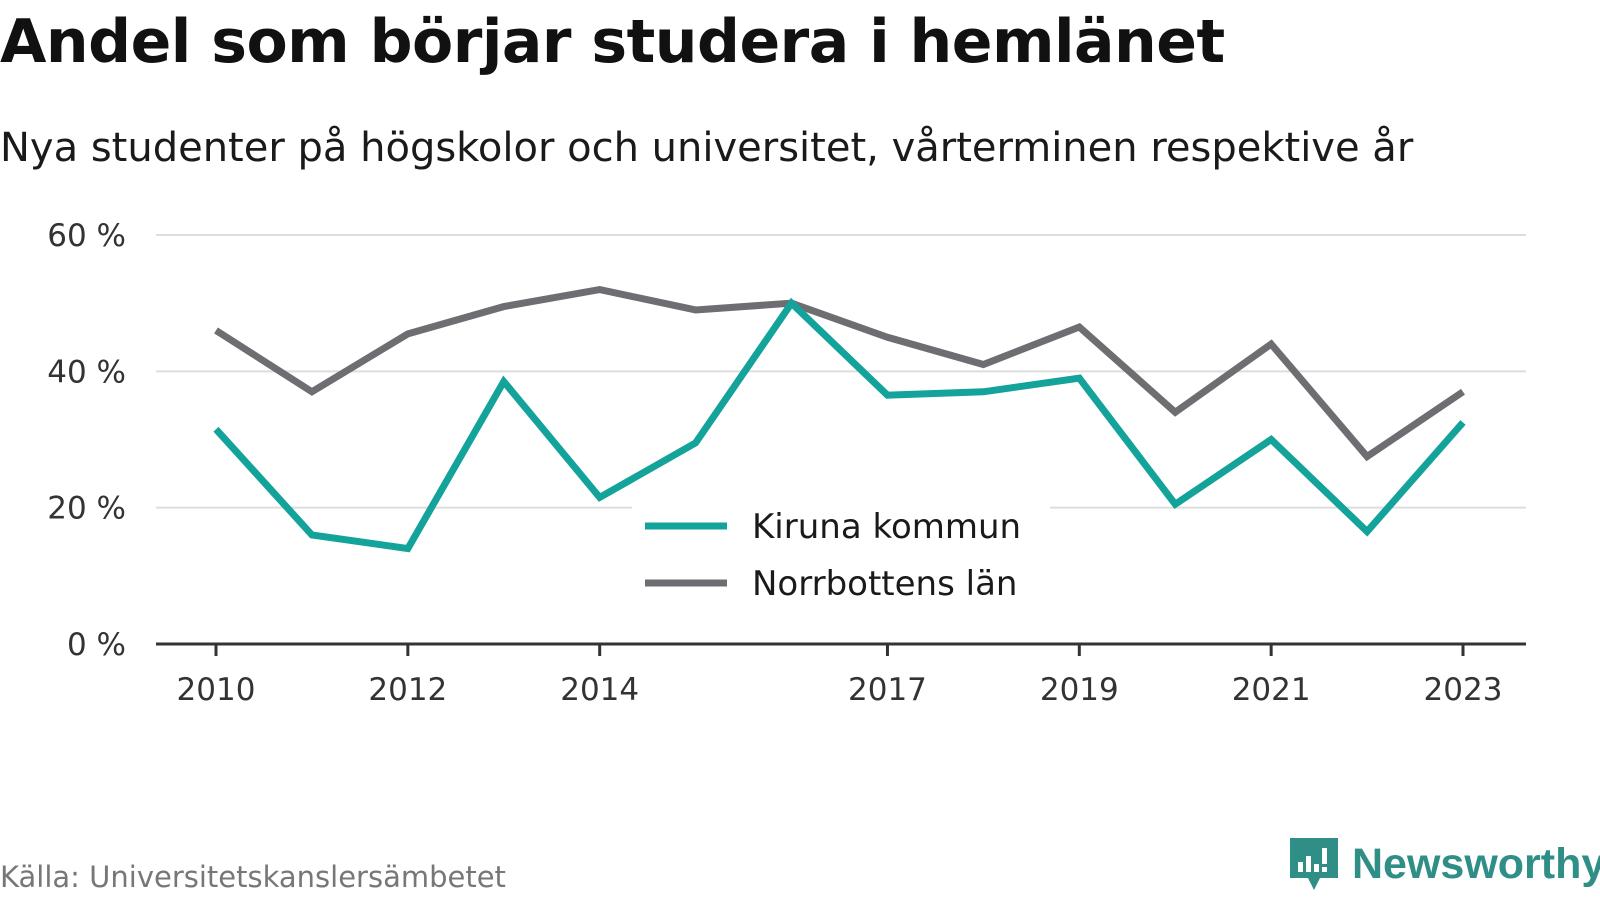 Image resolution: width=1600 pixels, height=900 pixels. Describe the element at coordinates (86, 236) in the screenshot. I see `y-tick-label: 60 %` at that location.